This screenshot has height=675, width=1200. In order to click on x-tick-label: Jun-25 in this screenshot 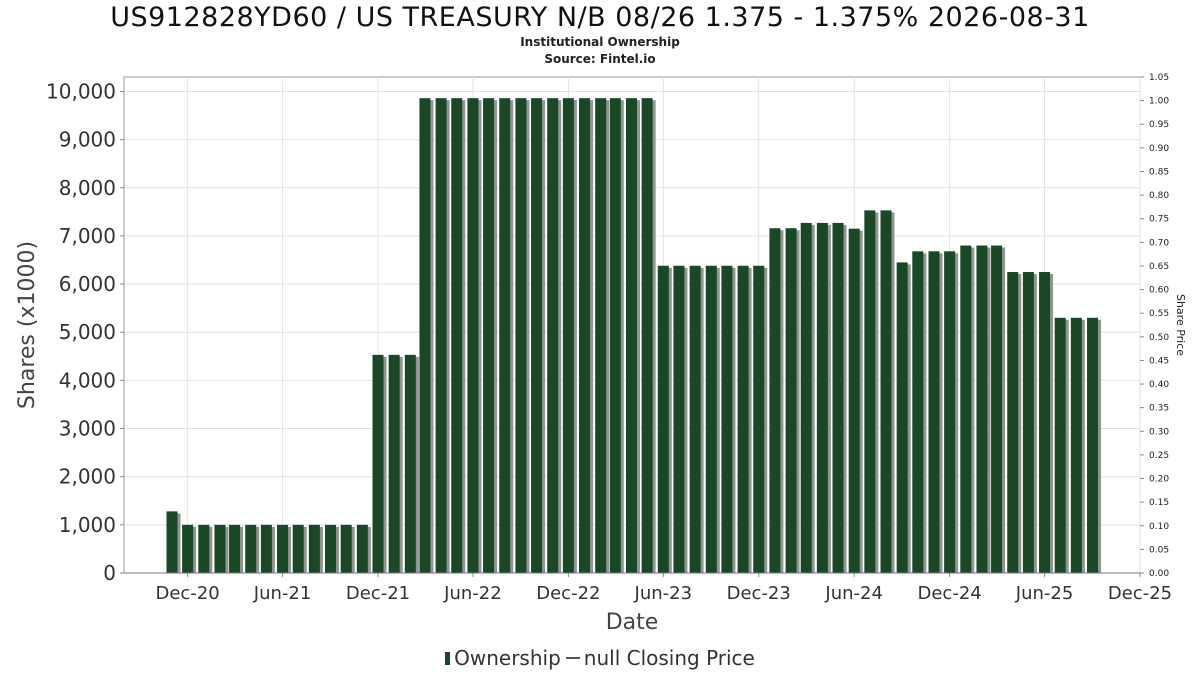, I will do `click(1044, 593)`.